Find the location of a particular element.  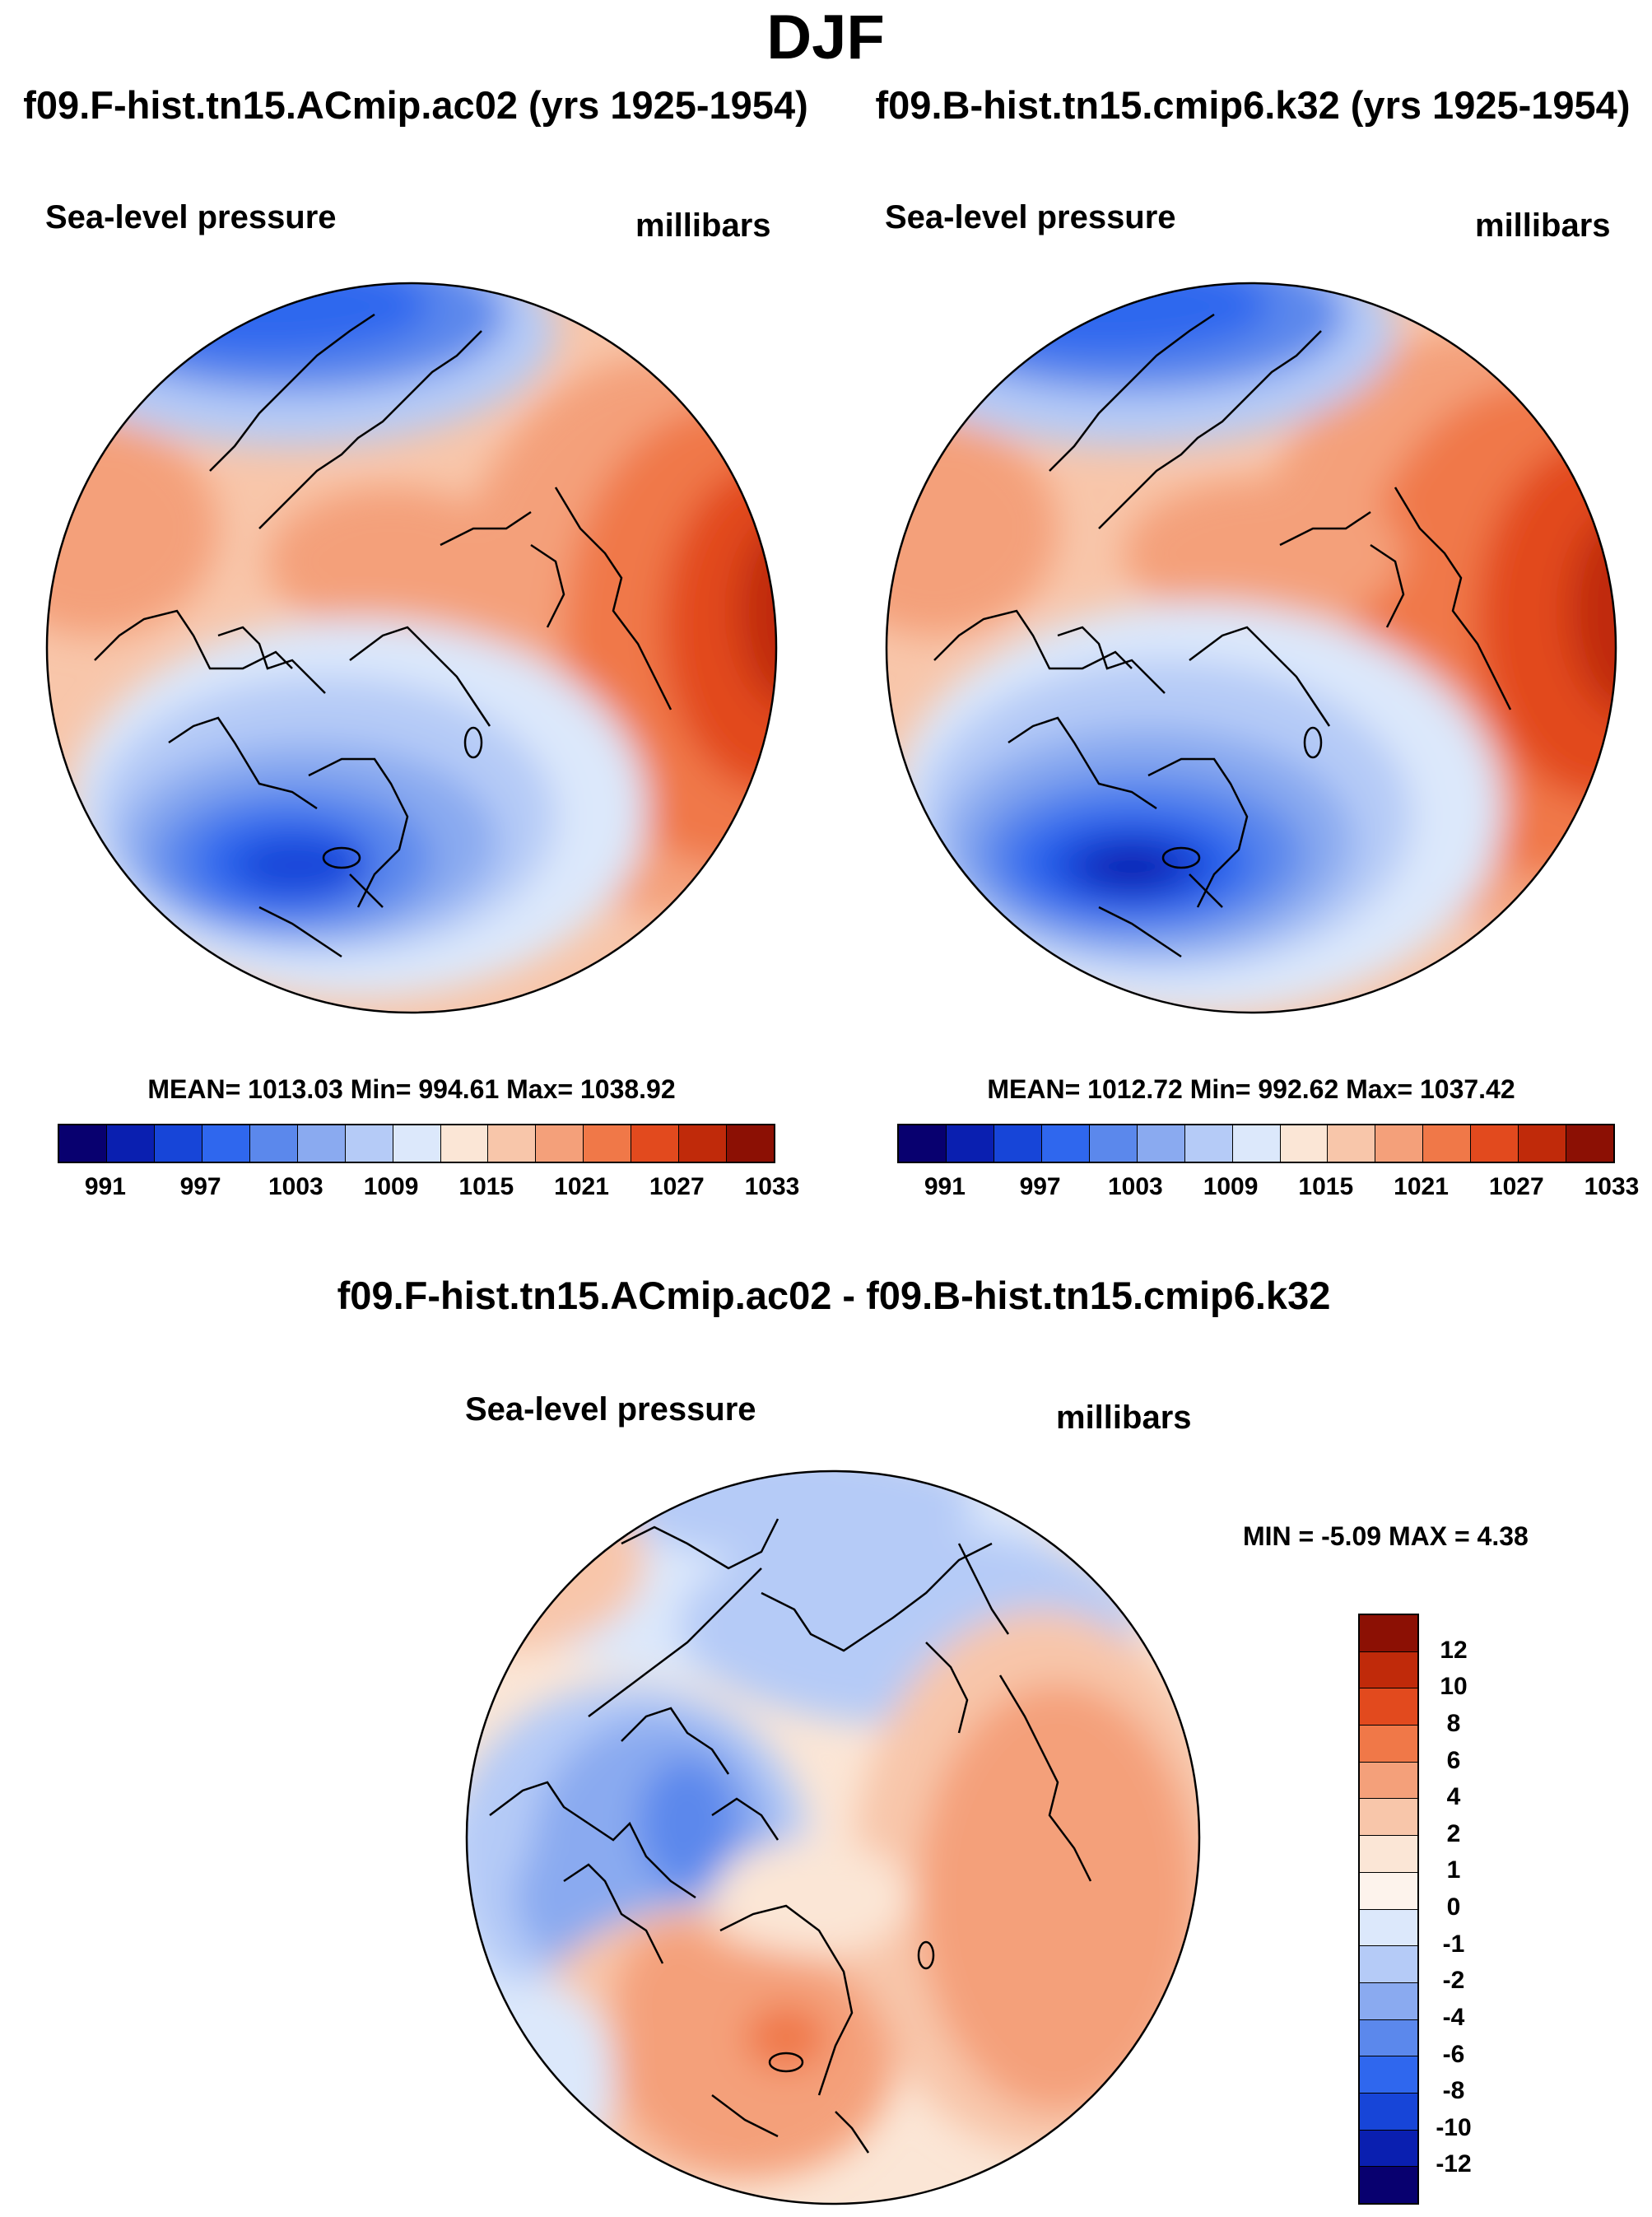

difference-colorbar-label: 1 is located at coordinates (1453, 1870).